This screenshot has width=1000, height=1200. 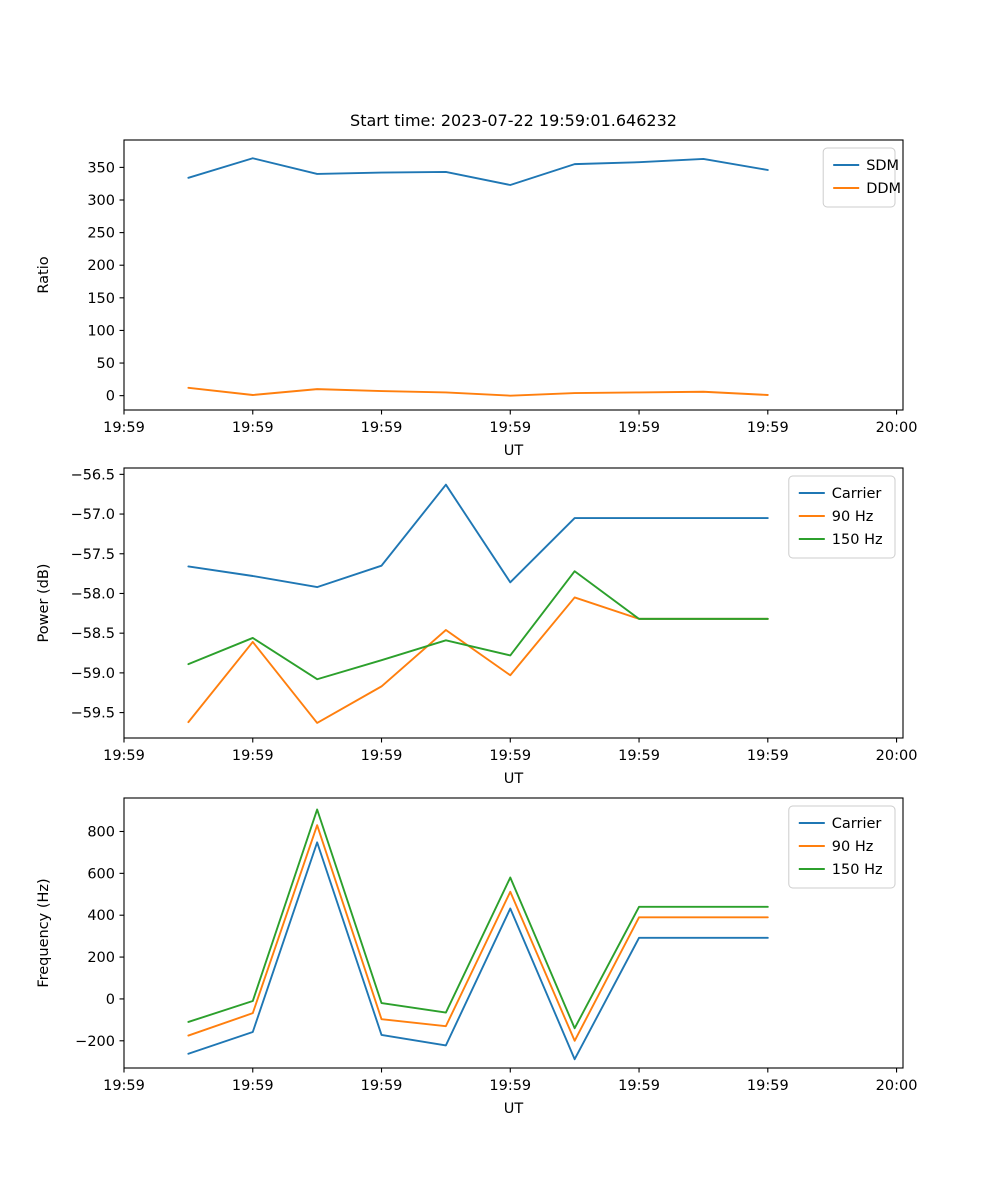 I want to click on y-tick-label: −56.5, so click(x=93, y=475).